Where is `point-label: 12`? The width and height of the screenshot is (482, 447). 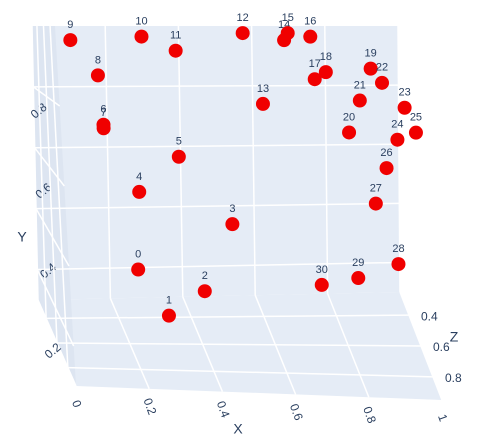
point-label: 12 is located at coordinates (243, 18).